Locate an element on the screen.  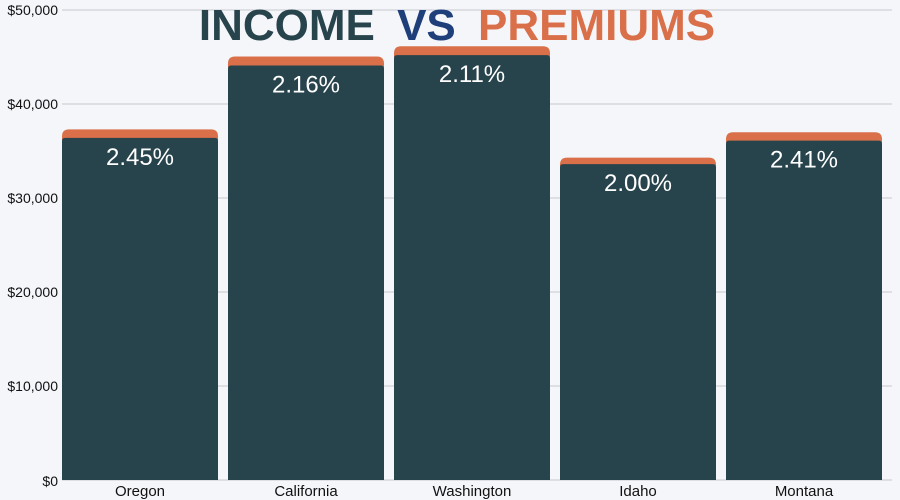
data-label: 2.11% is located at coordinates (472, 74).